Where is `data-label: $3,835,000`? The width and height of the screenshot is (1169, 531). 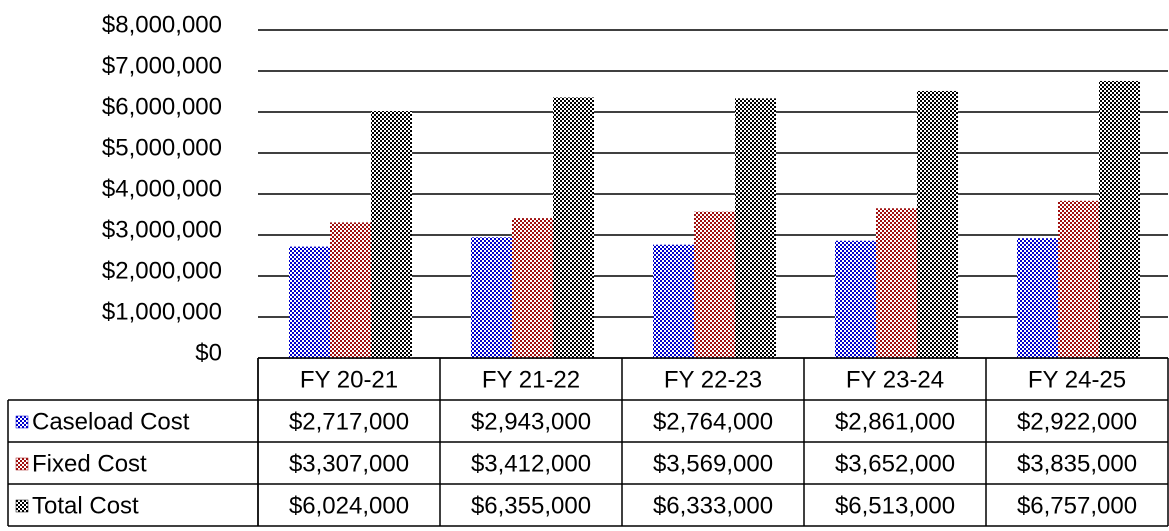
data-label: $3,835,000 is located at coordinates (1077, 463).